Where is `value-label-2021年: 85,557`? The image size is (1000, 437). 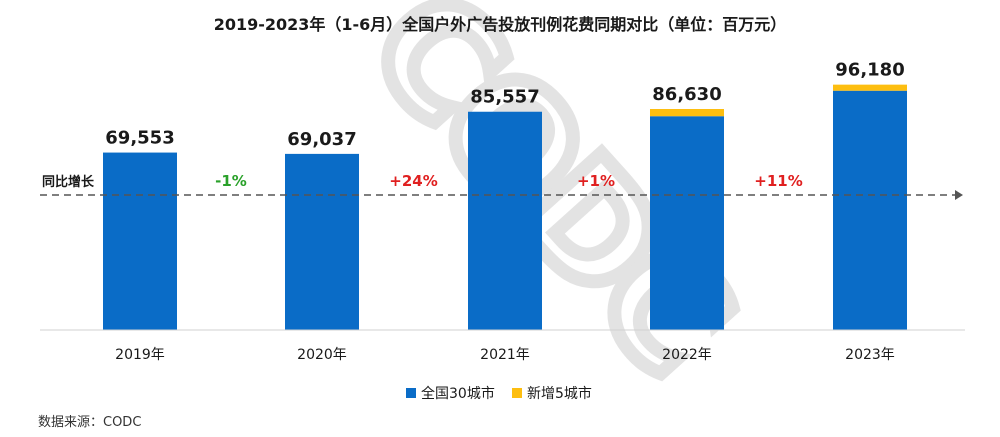
value-label-2021年: 85,557 is located at coordinates (504, 97).